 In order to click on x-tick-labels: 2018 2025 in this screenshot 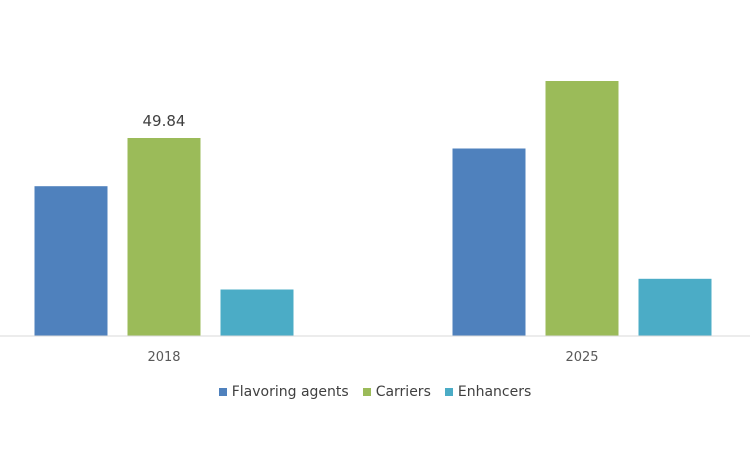, I will do `click(372, 357)`.